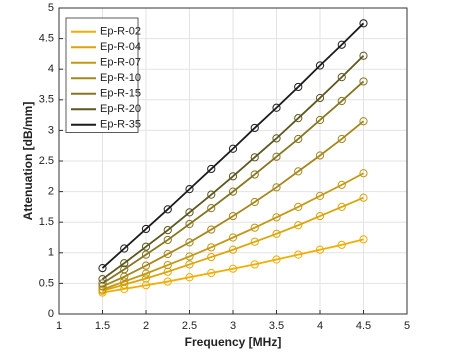 This screenshot has height=355, width=474. What do you see at coordinates (407, 326) in the screenshot?
I see `x-tick-label: 5` at bounding box center [407, 326].